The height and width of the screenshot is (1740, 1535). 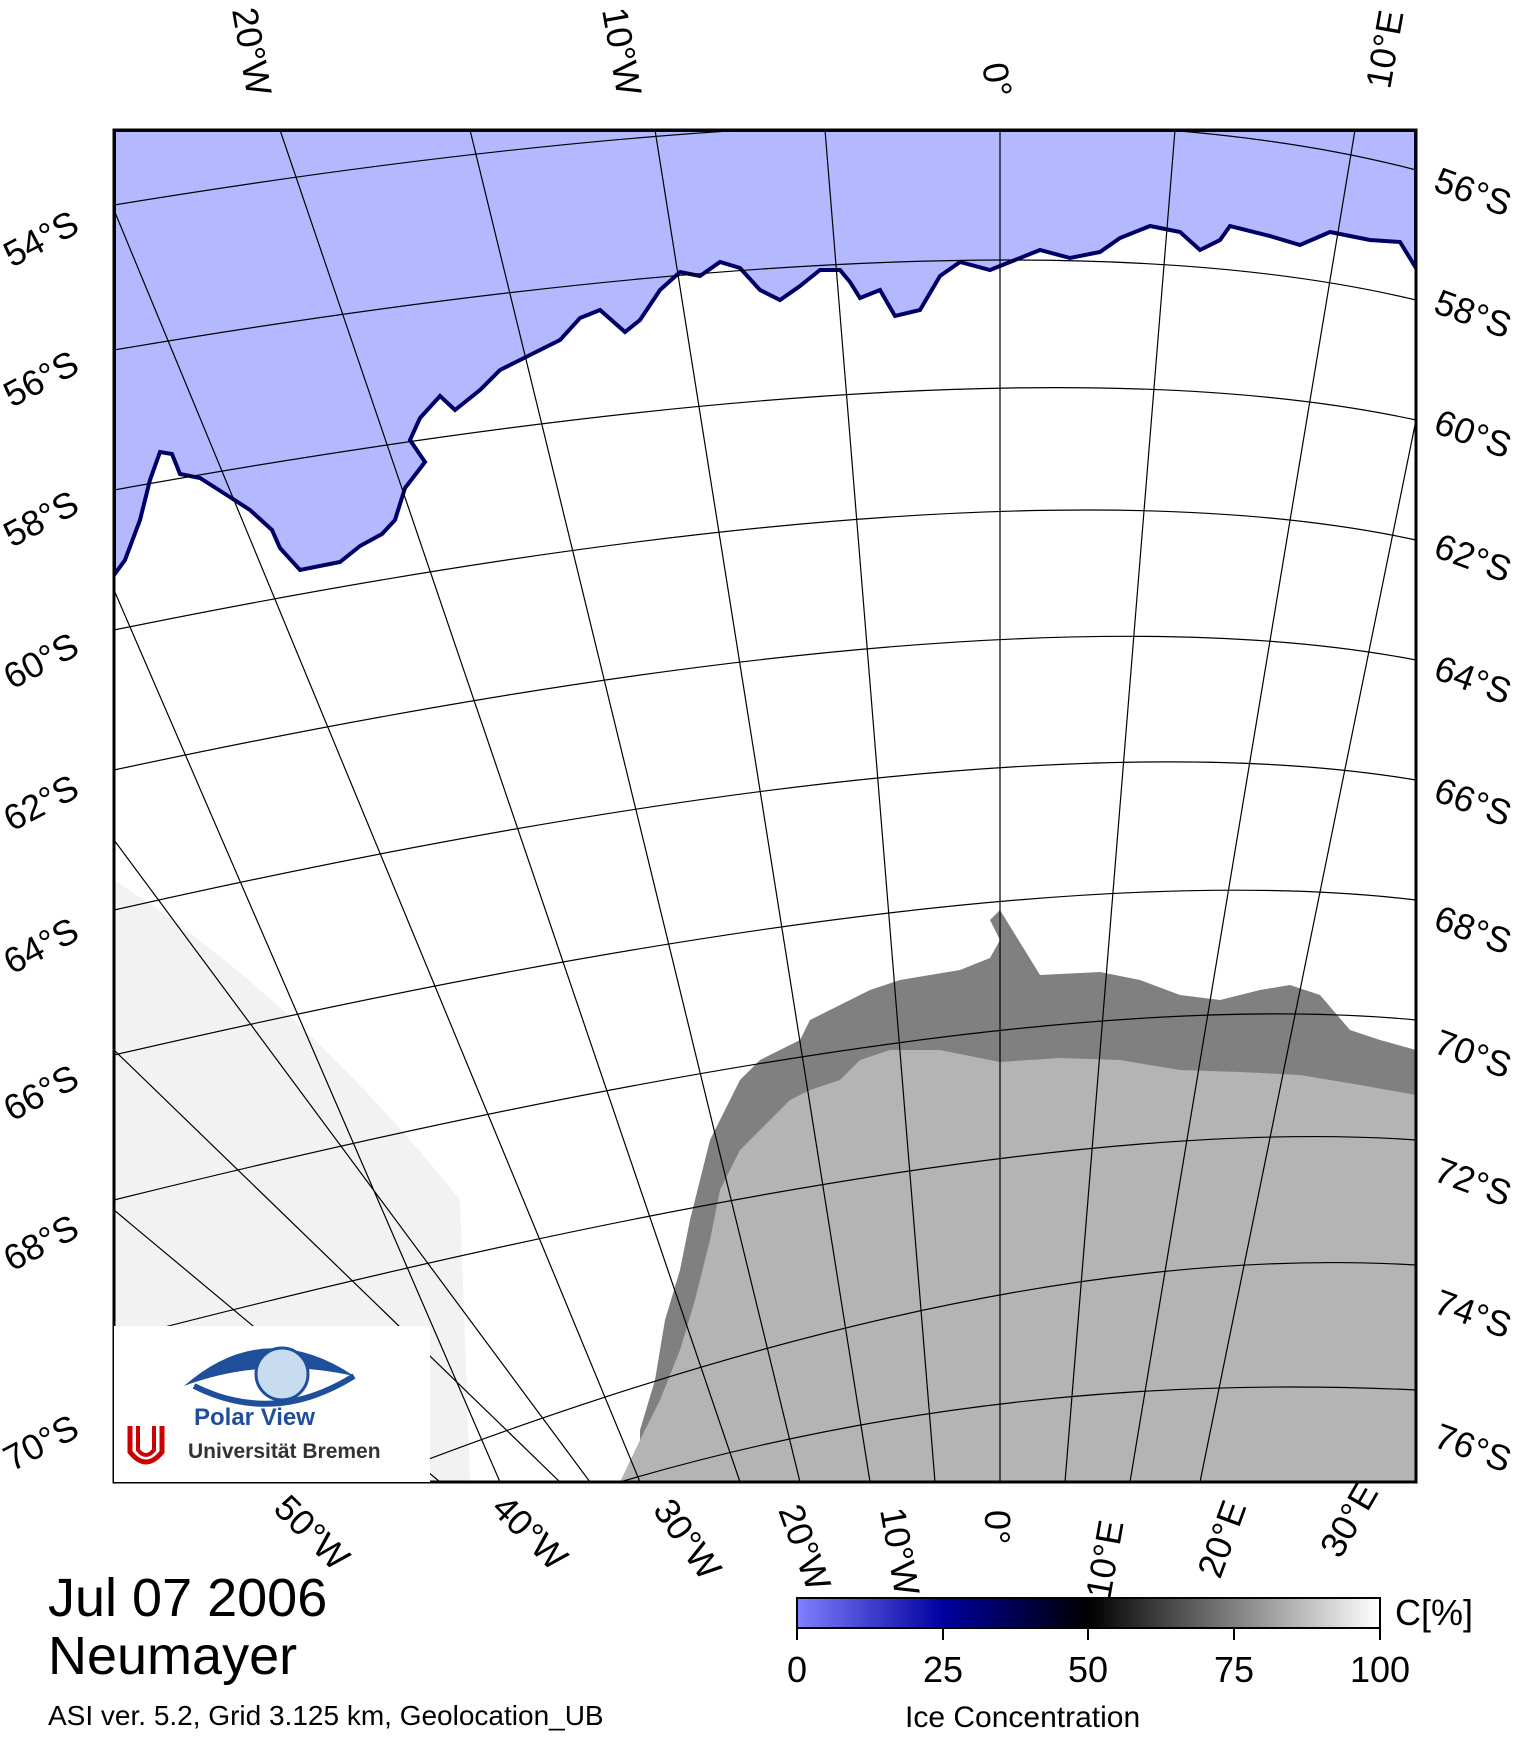 I want to click on top-longitude-label-1: 10°W, so click(x=622, y=51).